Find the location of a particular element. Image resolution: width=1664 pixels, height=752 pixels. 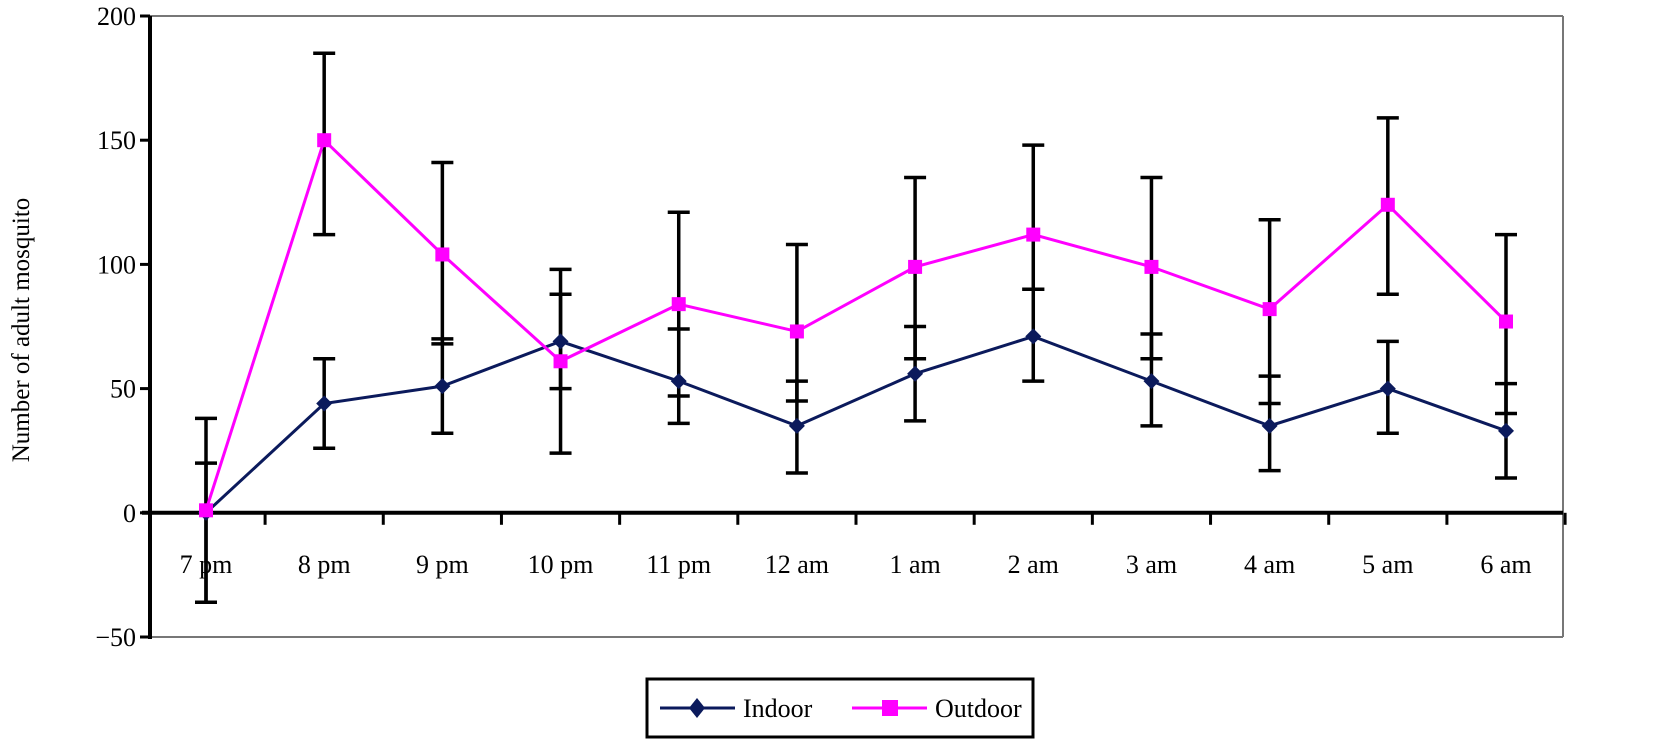

y-axis: 200 150 100 50 0 −50 is located at coordinates (122, 327).